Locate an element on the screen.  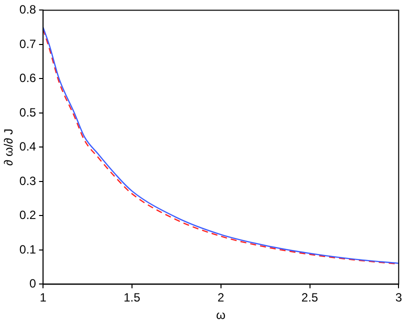
x-tick-label: 1.5 is located at coordinates (132, 297).